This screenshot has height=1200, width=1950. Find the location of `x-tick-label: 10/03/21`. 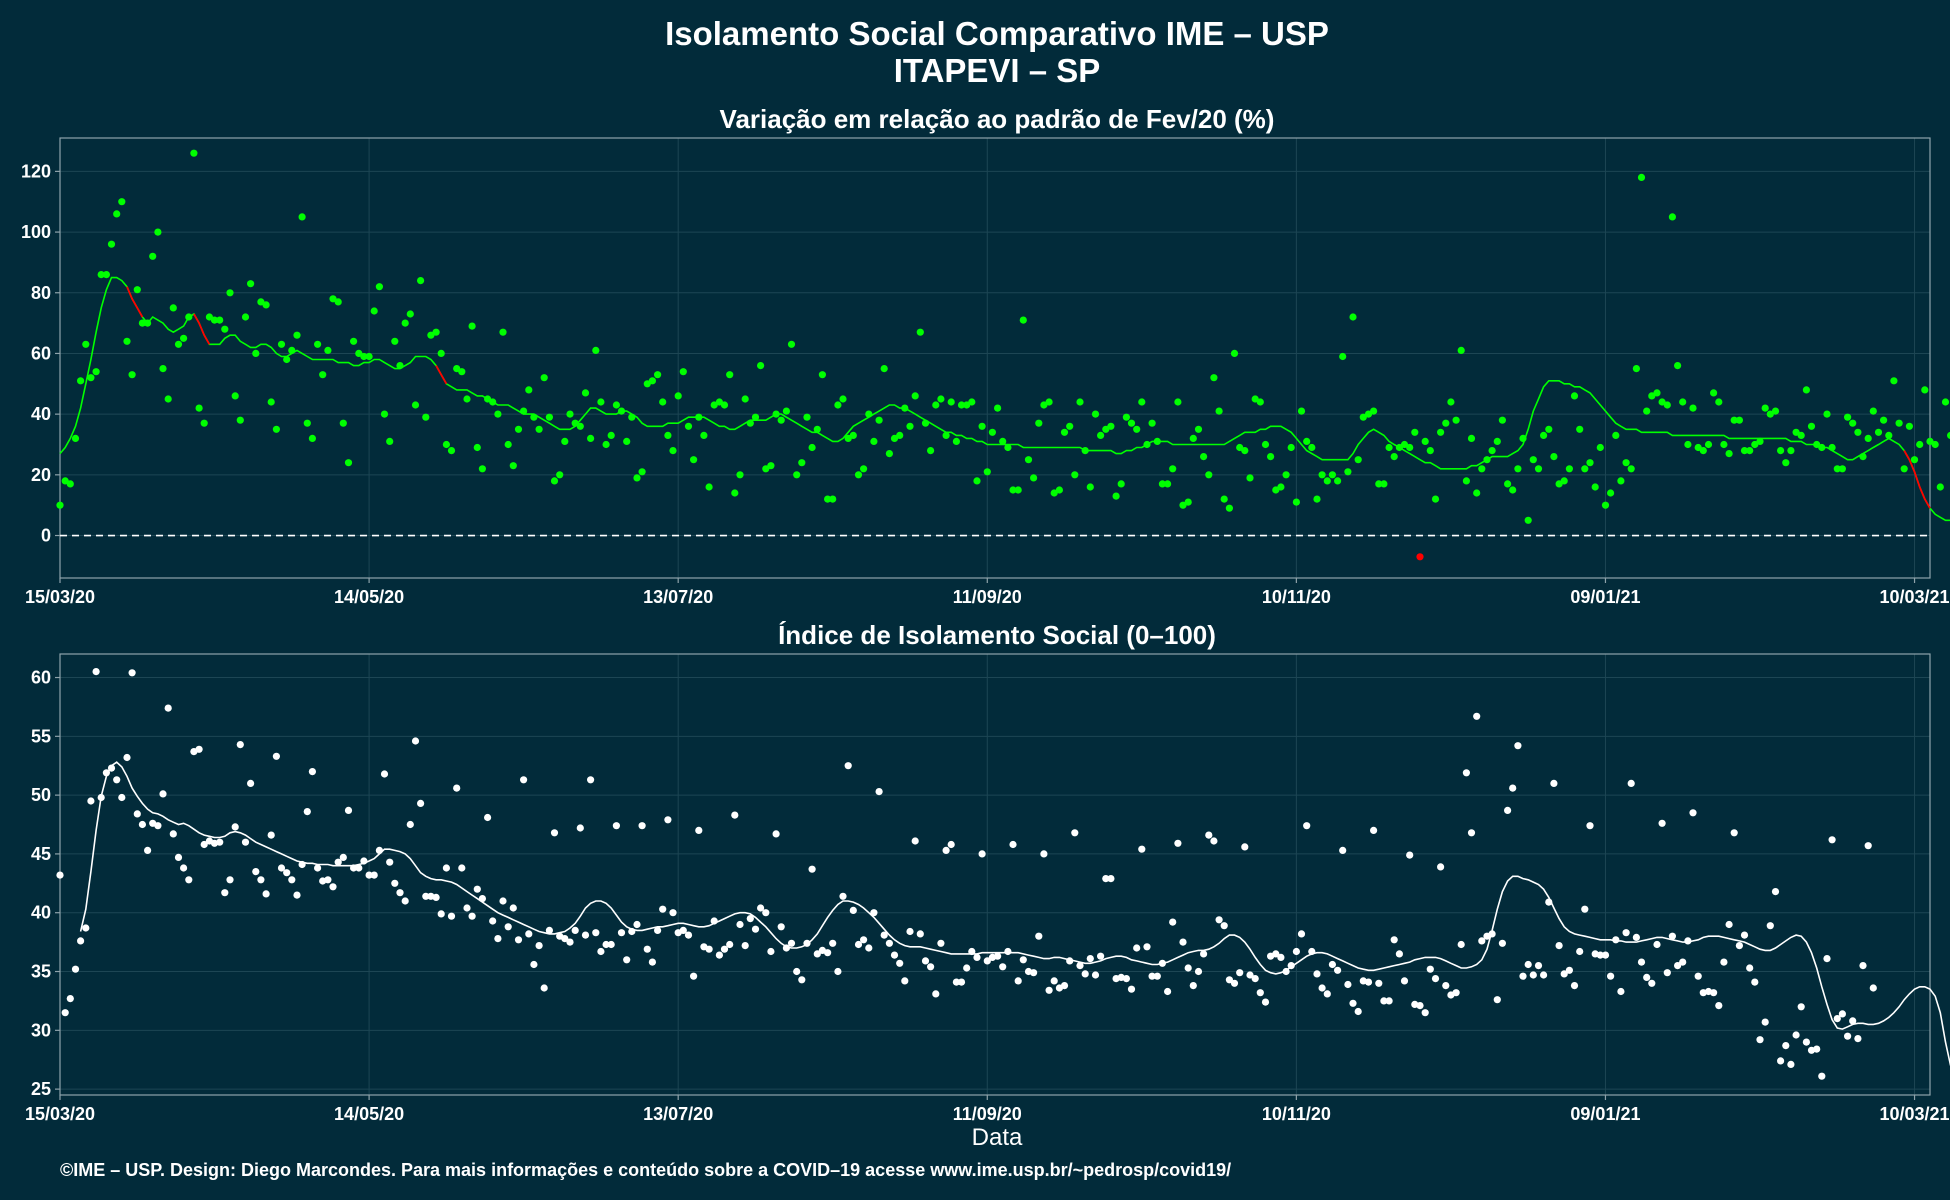

x-tick-label: 10/03/21 is located at coordinates (1915, 1114).